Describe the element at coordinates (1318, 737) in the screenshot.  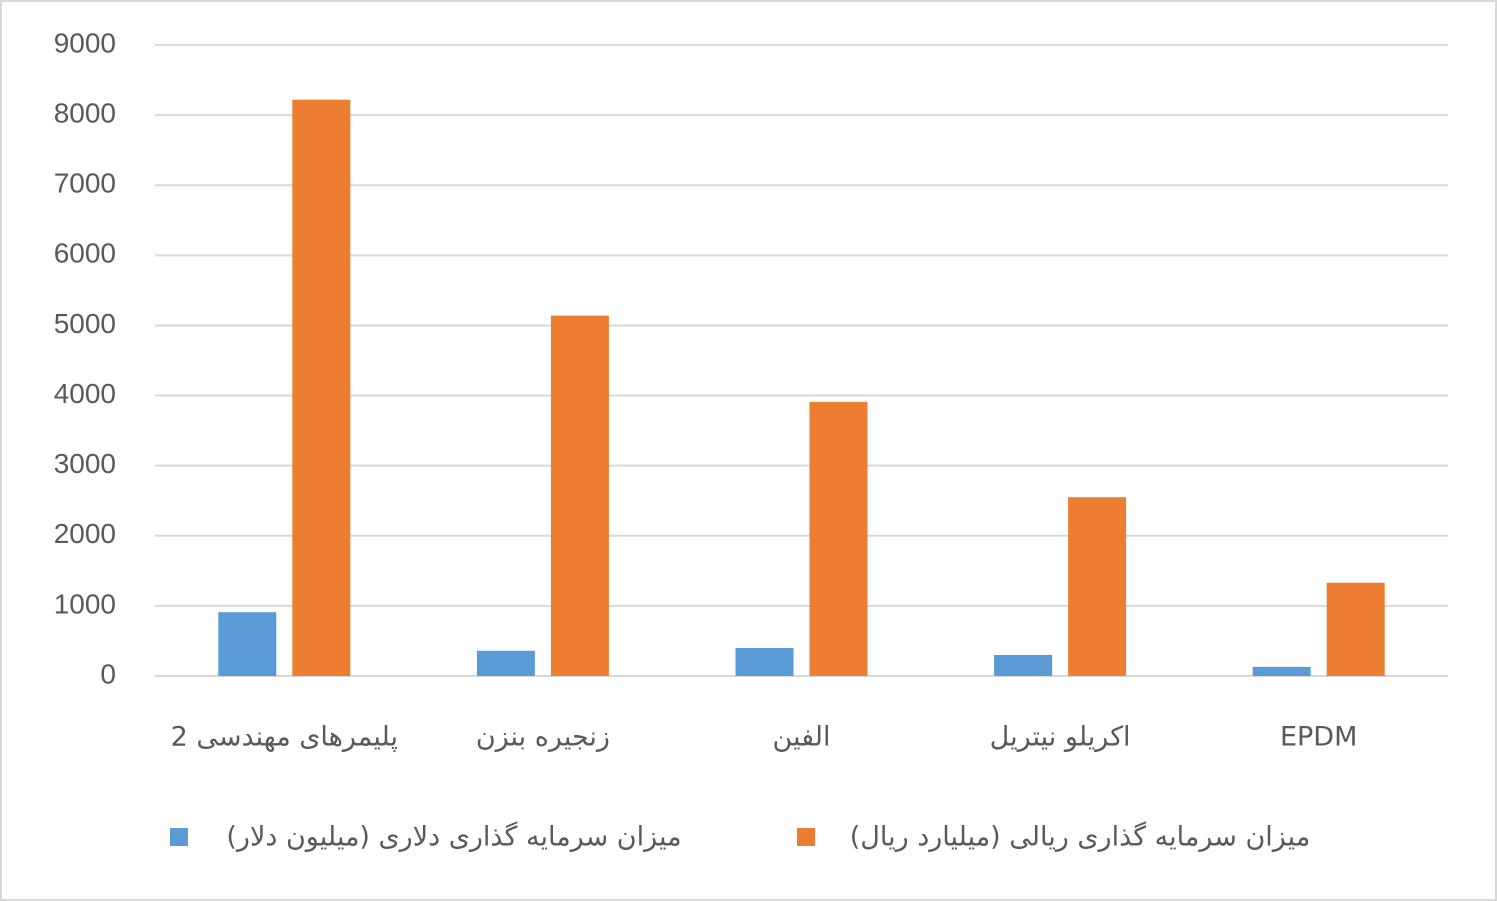
I see `x-tick-label: EPDM` at that location.